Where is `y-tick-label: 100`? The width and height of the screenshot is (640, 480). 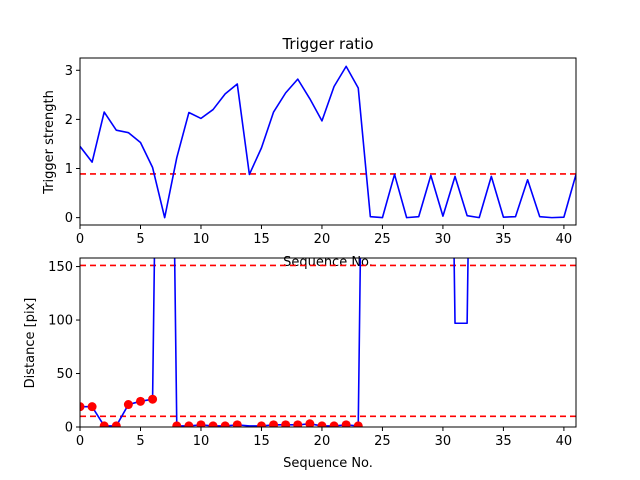 y-tick-label: 100 is located at coordinates (60, 321).